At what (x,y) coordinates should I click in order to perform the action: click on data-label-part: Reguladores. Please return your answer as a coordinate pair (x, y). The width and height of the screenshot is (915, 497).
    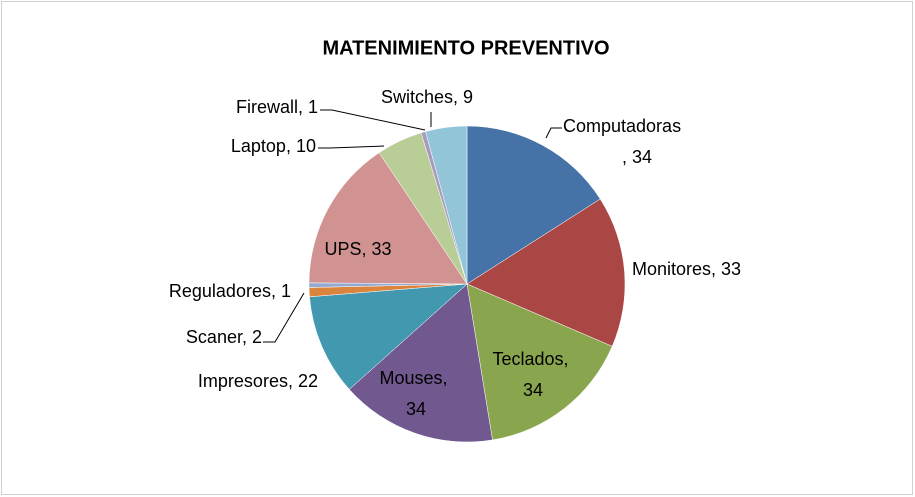
    Looking at the image, I should click on (220, 291).